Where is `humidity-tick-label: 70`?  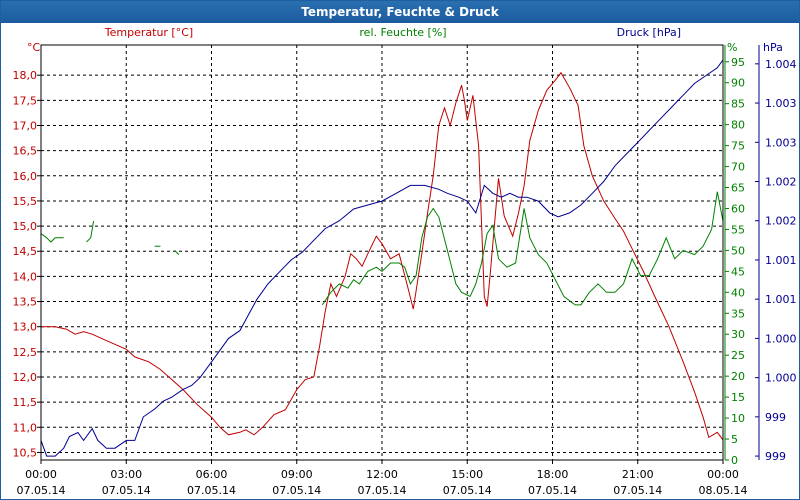
humidity-tick-label: 70 is located at coordinates (738, 167).